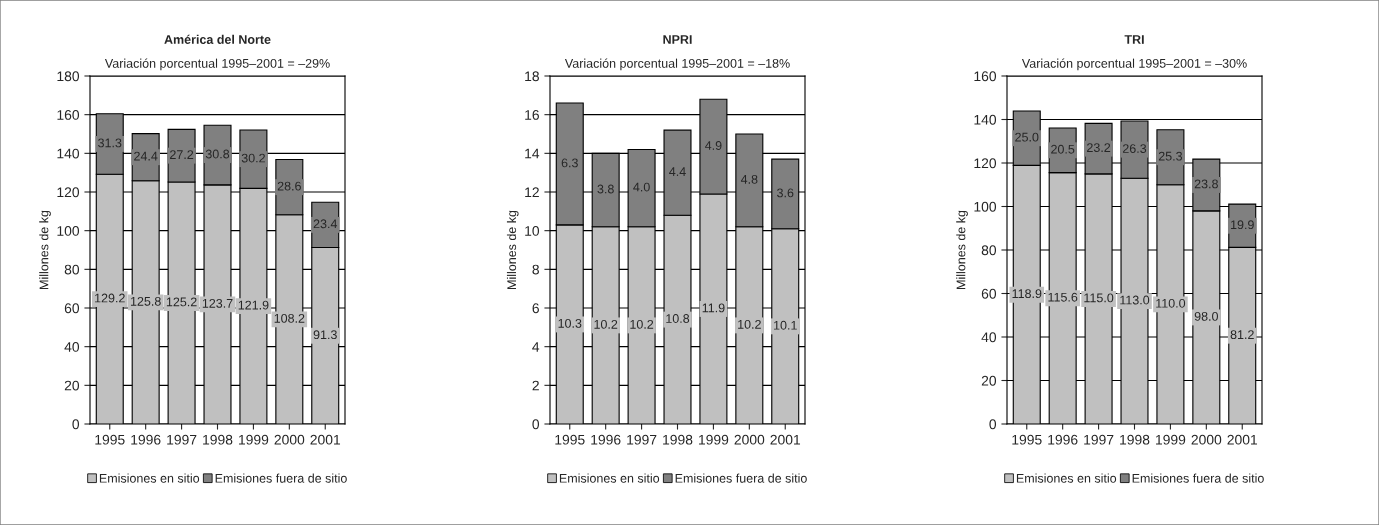 The image size is (1379, 525). I want to click on data-label: 123.7, so click(217, 303).